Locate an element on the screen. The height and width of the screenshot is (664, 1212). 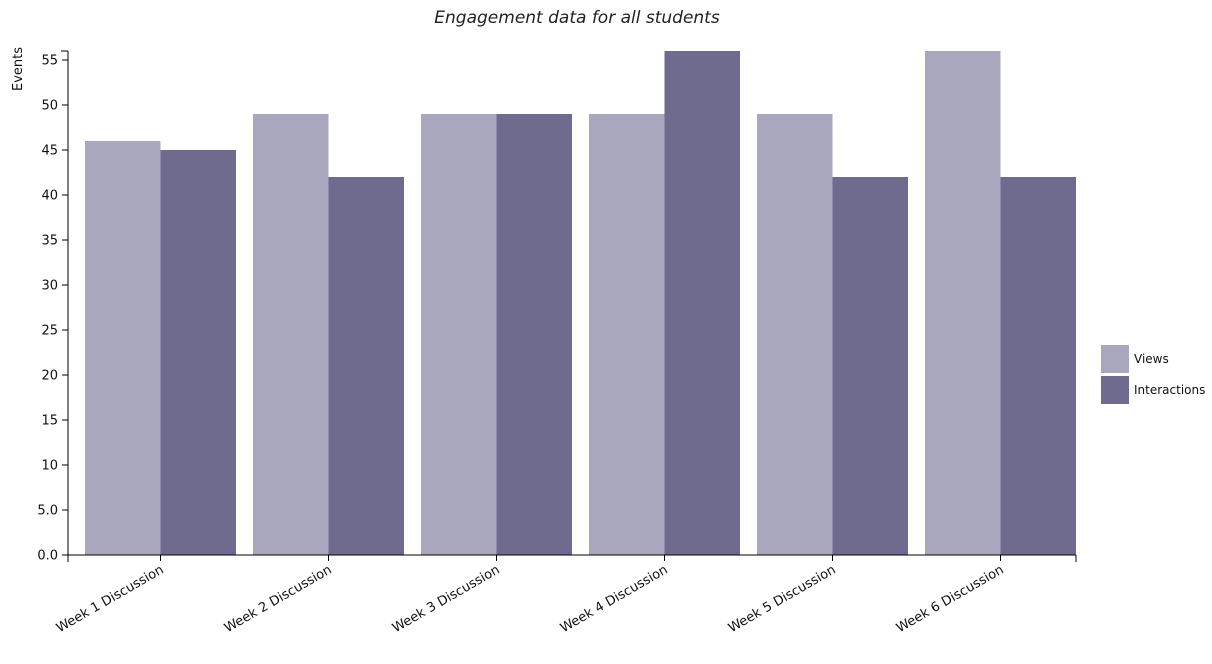
legend-swatch-interactions is located at coordinates (1115, 390).